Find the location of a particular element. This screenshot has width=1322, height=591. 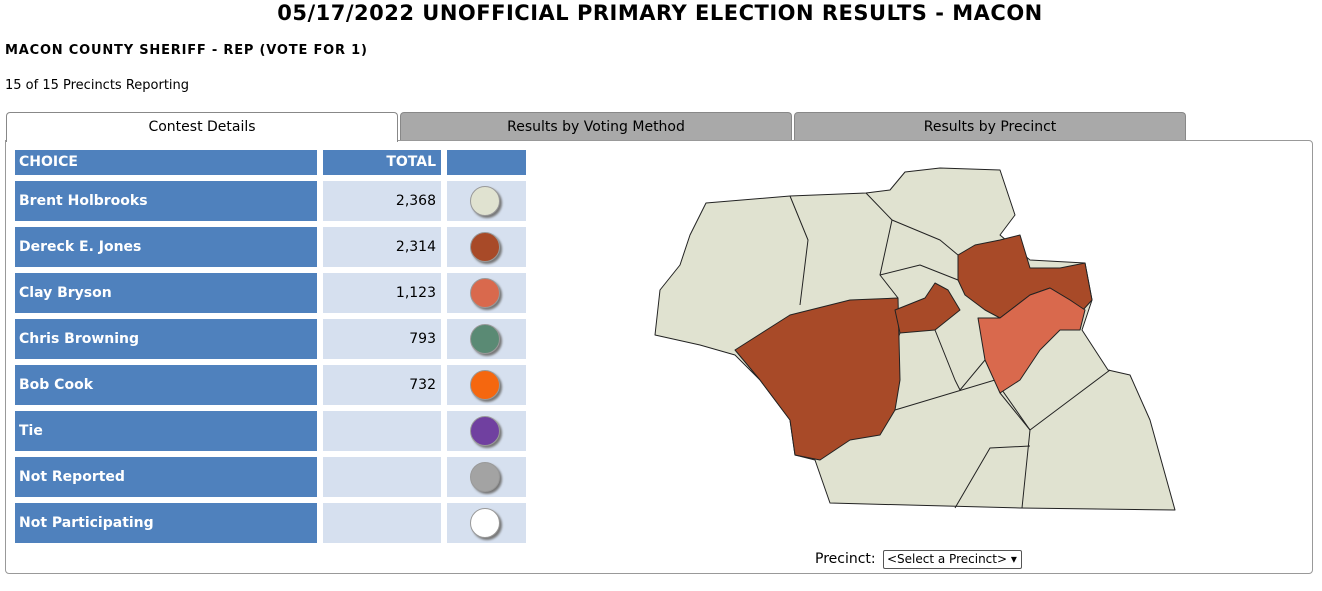

choice-name: Dereck E. Jones is located at coordinates (166, 247).